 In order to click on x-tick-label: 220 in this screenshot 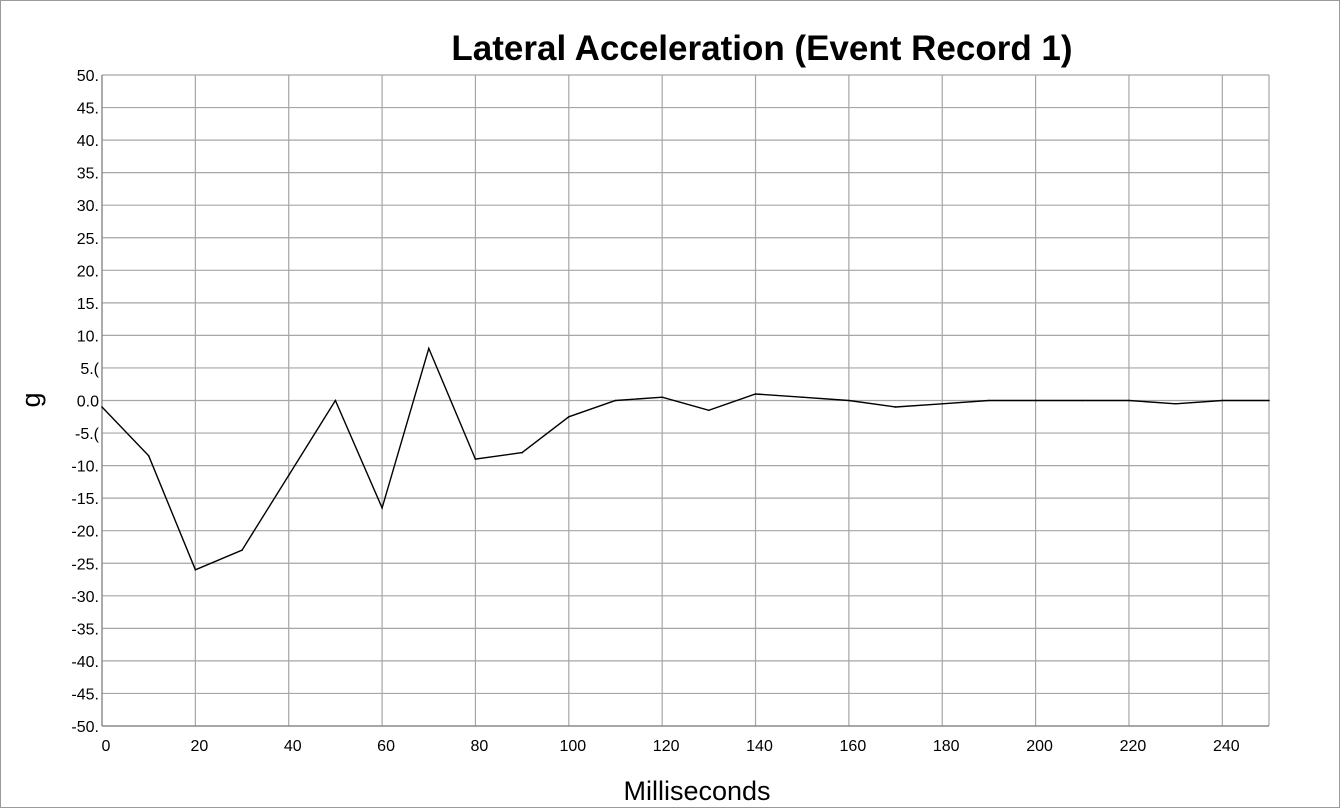, I will do `click(1133, 746)`.